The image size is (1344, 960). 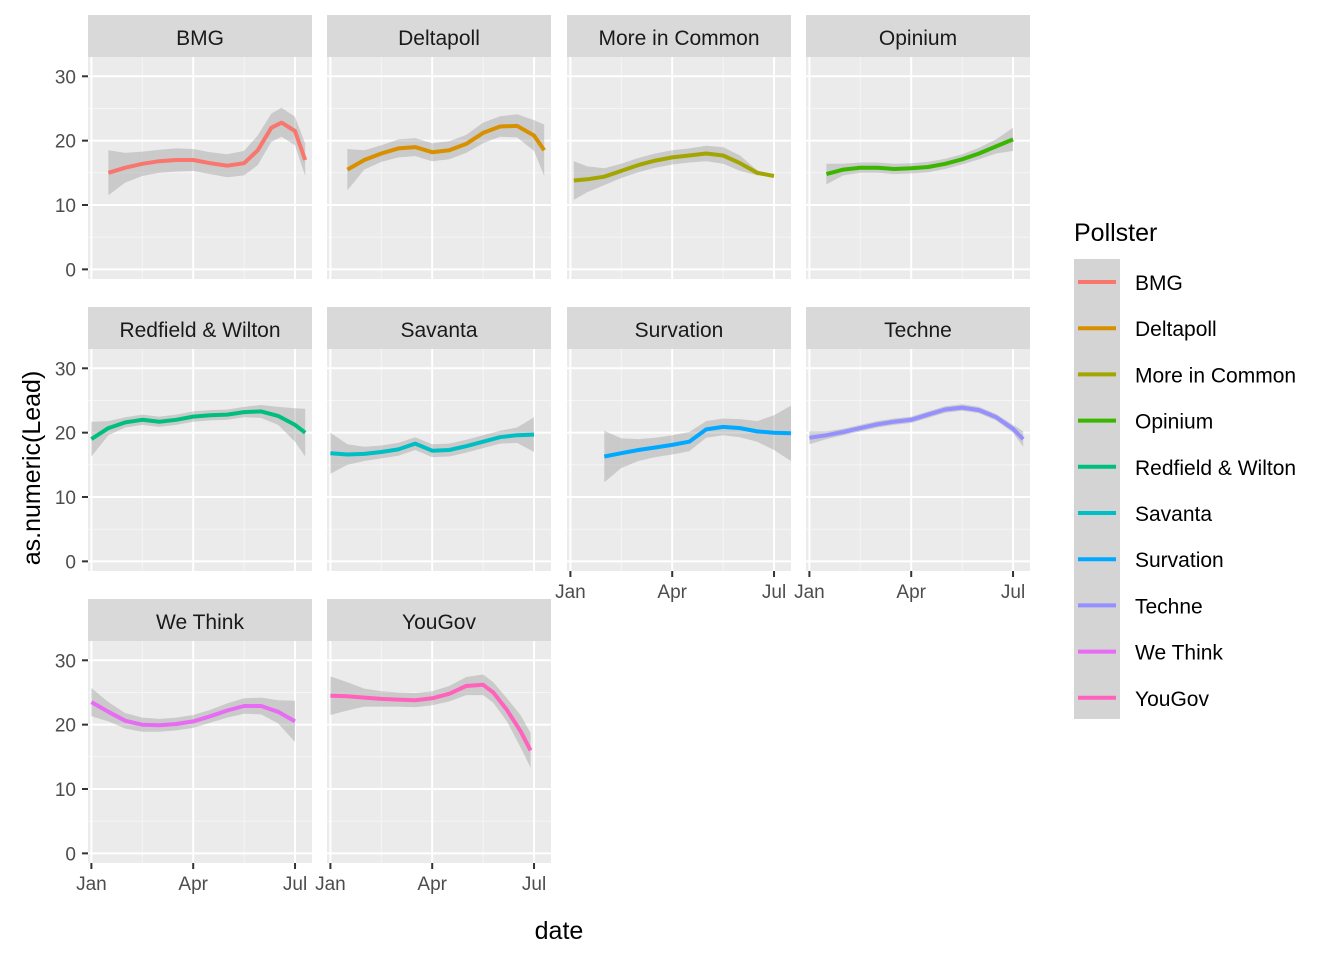 I want to click on legend-label: More in Common, so click(x=1215, y=375).